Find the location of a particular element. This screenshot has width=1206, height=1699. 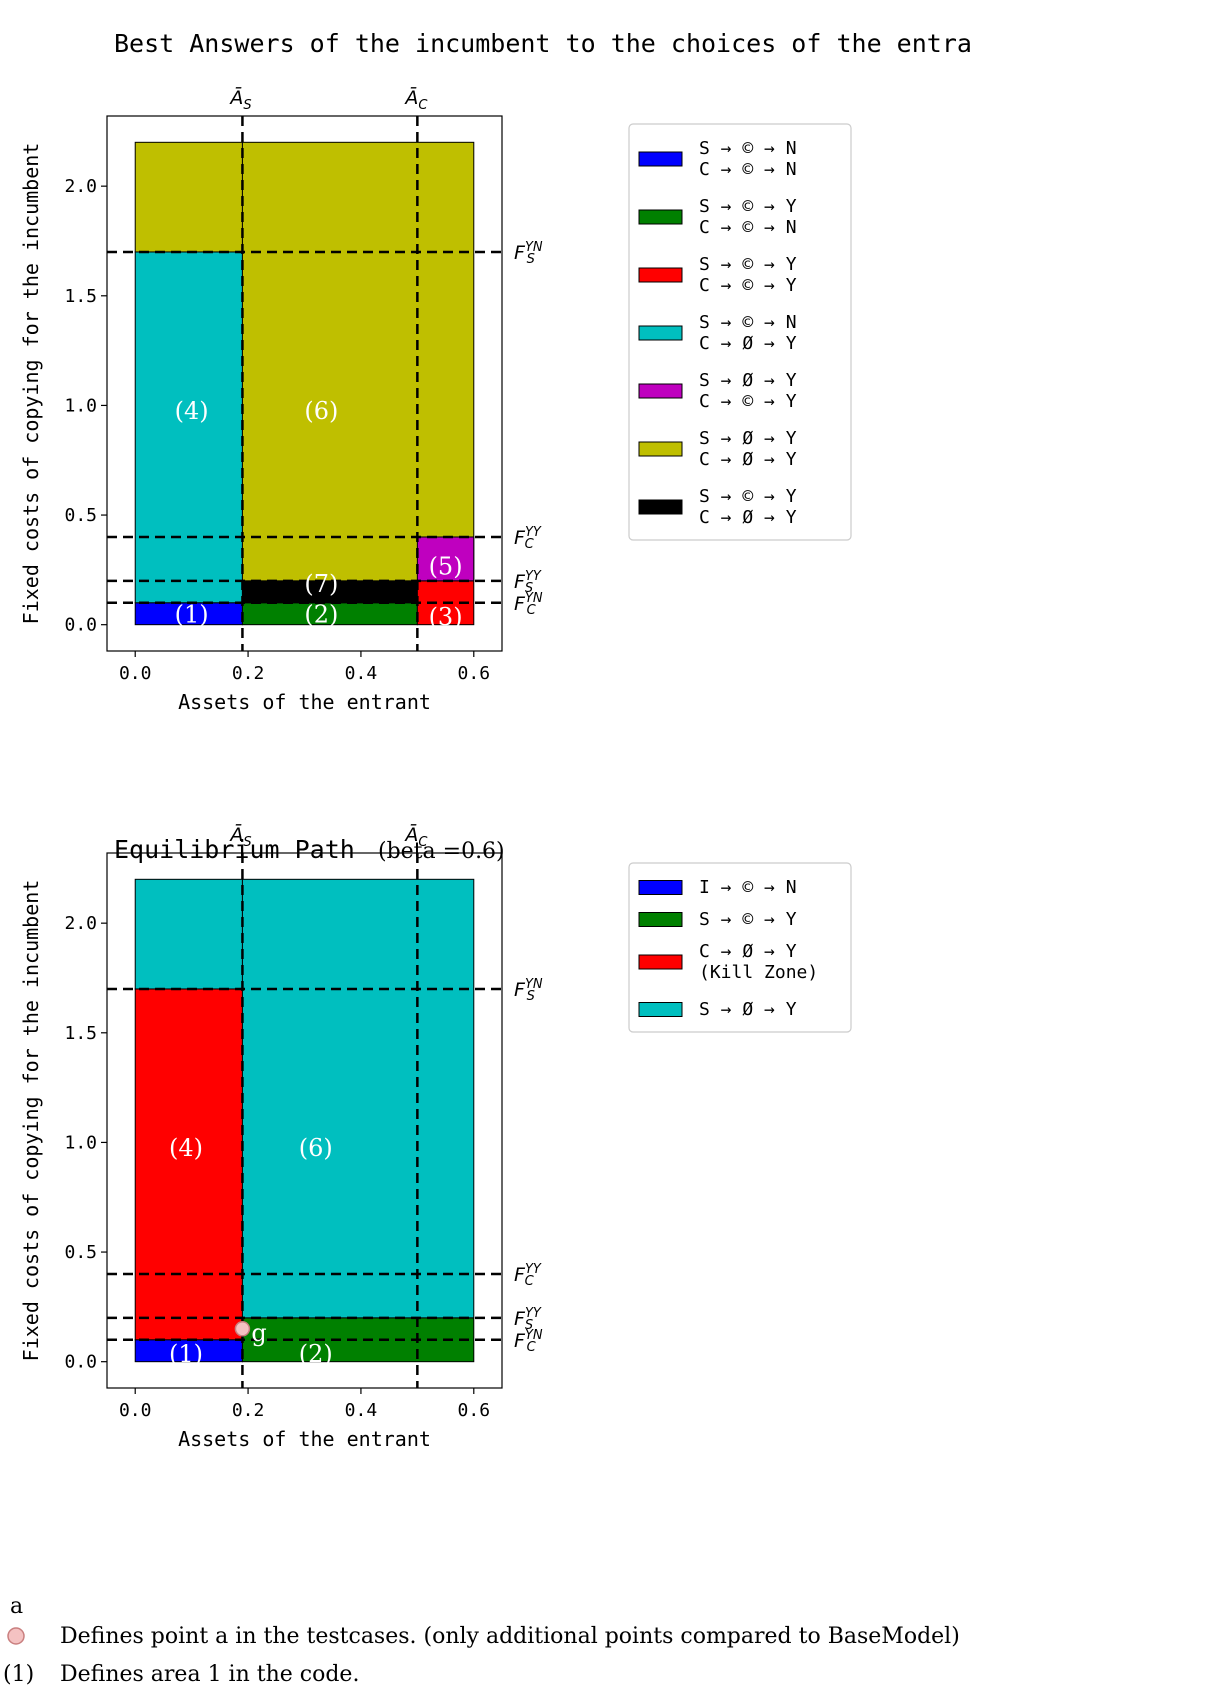

legend-entry-7-line-1: S → © → Y is located at coordinates (748, 496).